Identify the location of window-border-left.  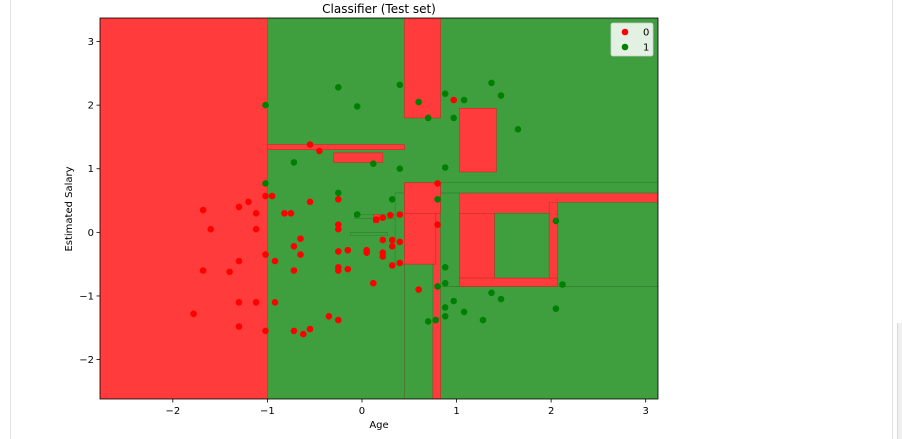
(10, 219).